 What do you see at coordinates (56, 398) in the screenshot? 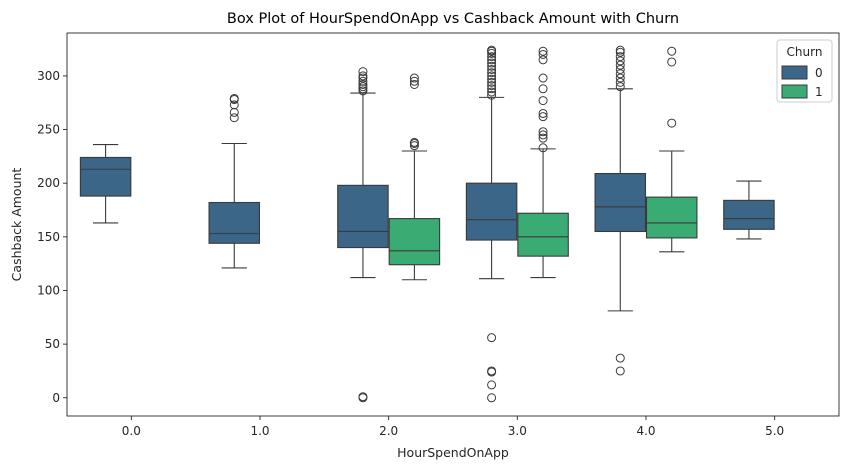
I see `y-tick-label: 0` at bounding box center [56, 398].